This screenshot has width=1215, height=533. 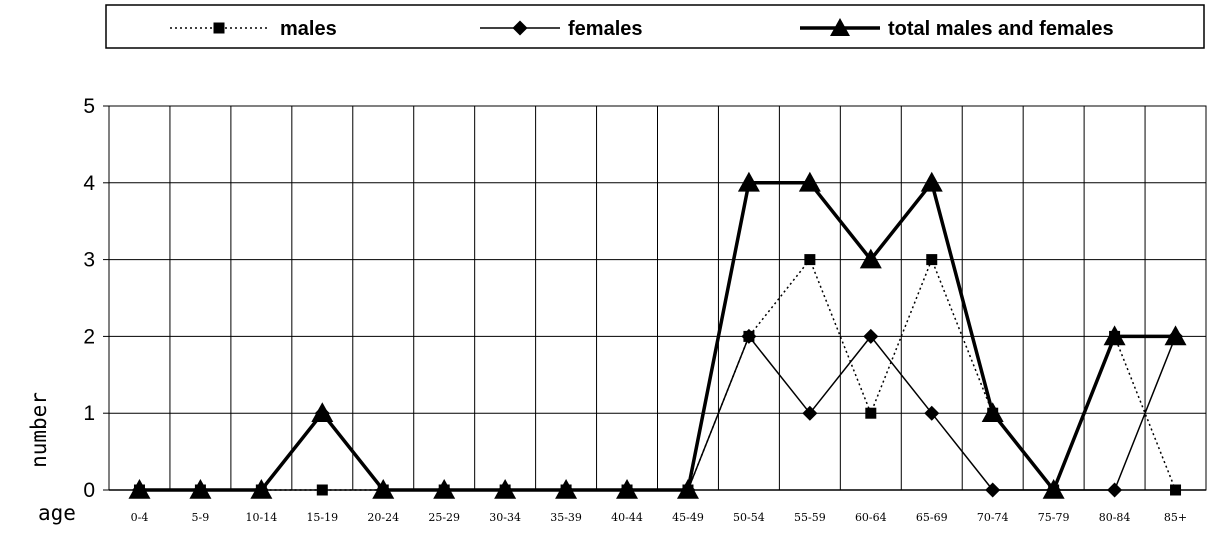 I want to click on x-tick-label: 20-24, so click(x=383, y=517).